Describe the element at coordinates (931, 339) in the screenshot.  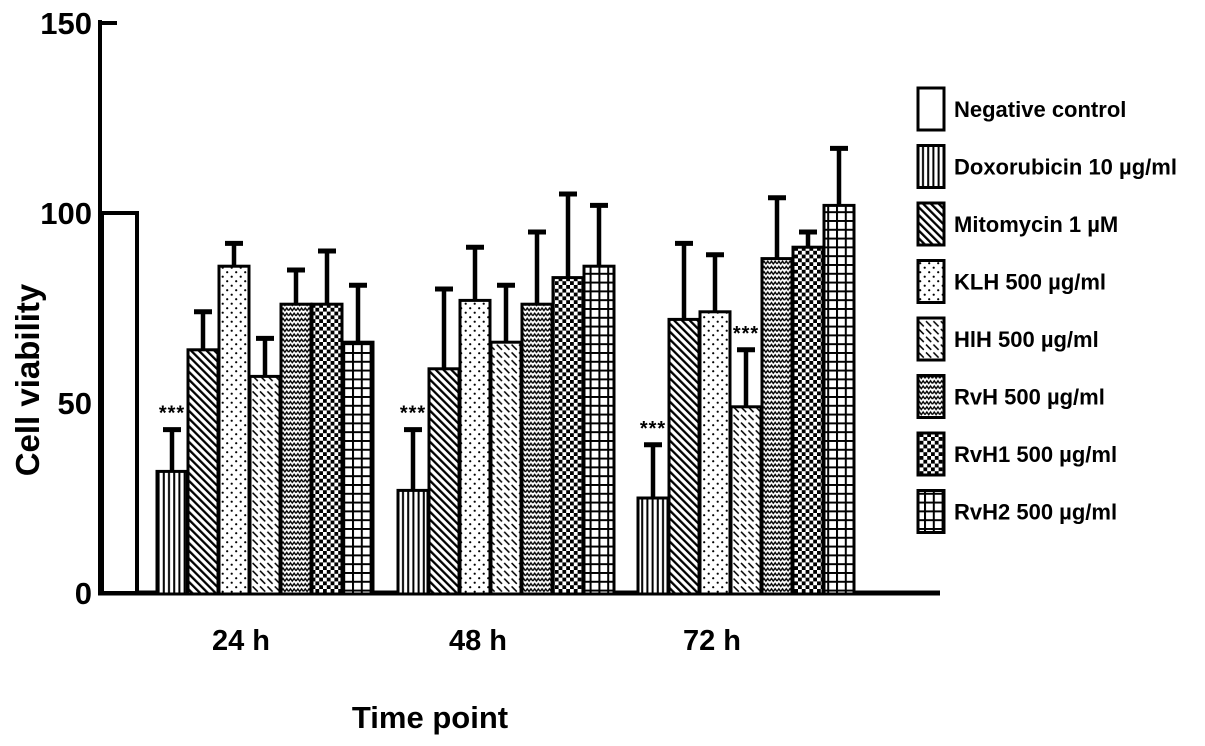
I see `legend-swatch-diagonal-dashes` at that location.